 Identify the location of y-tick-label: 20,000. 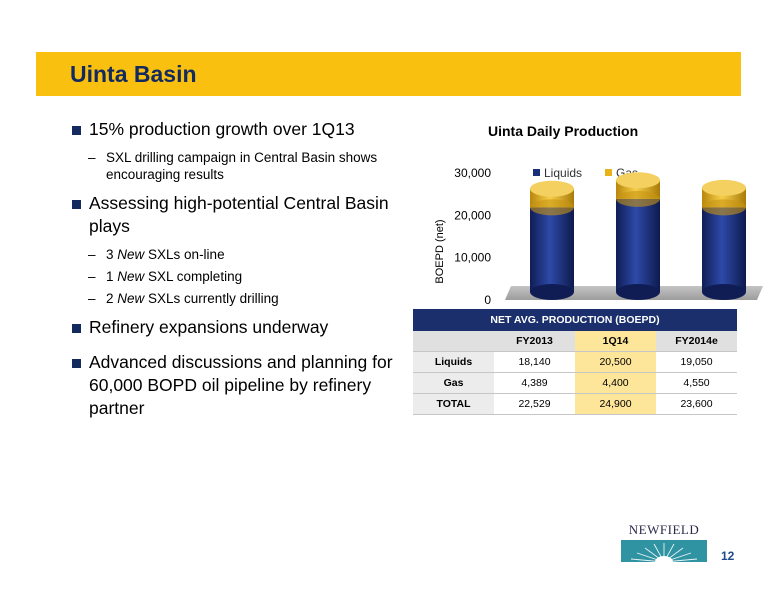
(472, 215).